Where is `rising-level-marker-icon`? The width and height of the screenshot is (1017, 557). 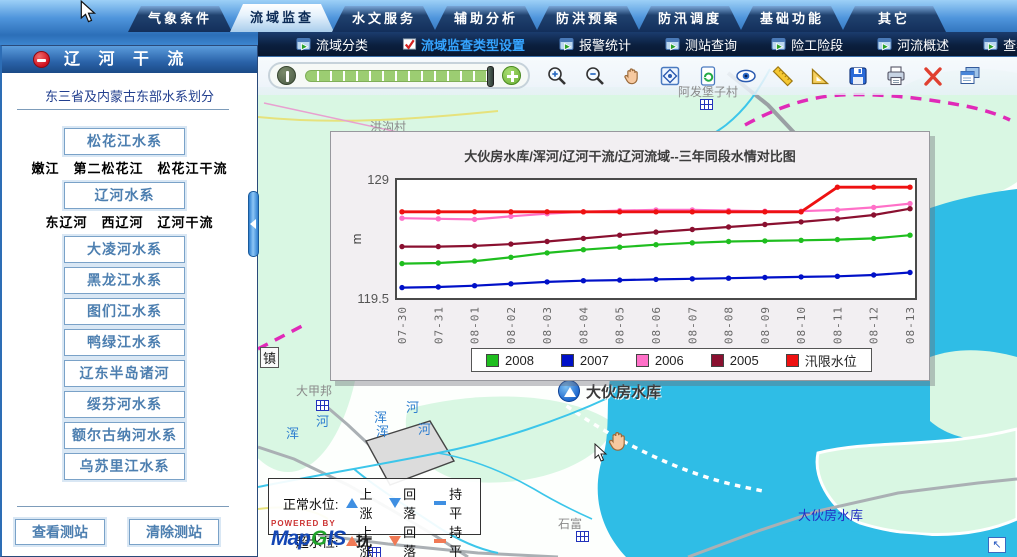
rising-level-marker-icon is located at coordinates (569, 391).